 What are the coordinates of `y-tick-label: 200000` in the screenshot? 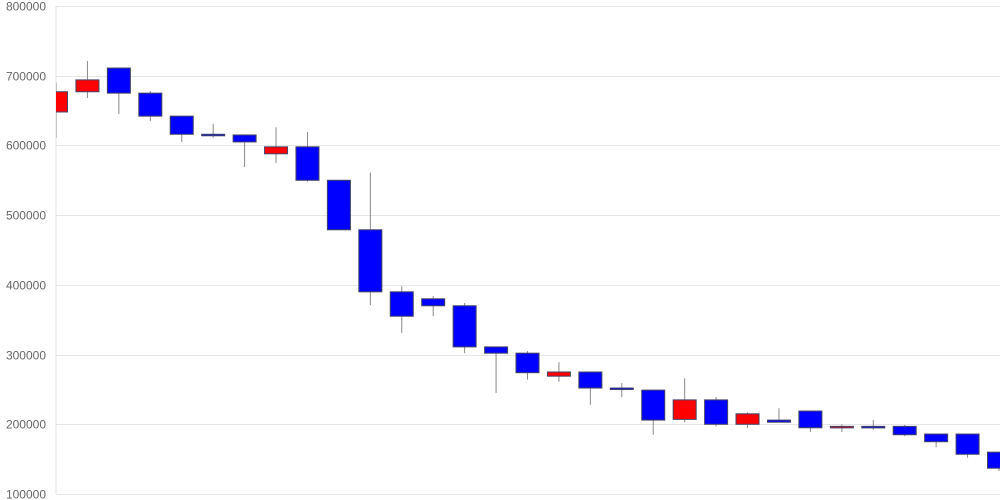 It's located at (26, 425).